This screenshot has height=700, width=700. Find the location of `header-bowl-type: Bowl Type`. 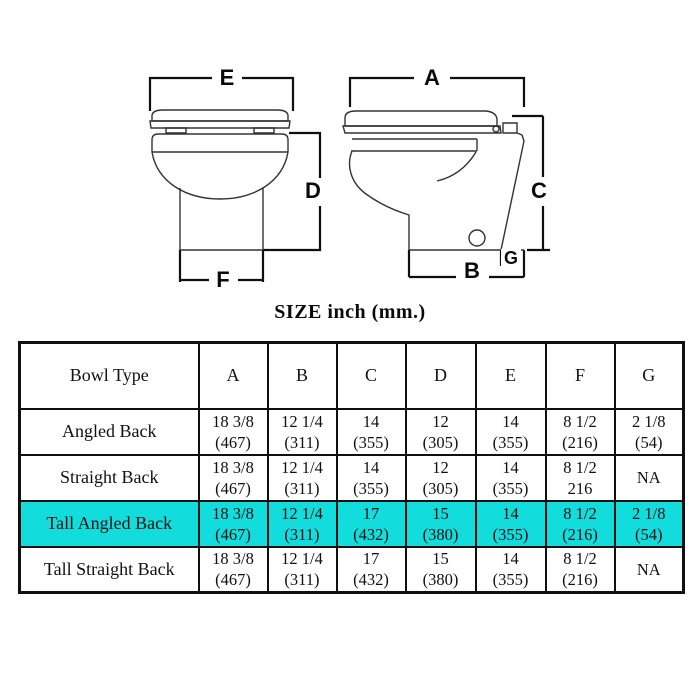

header-bowl-type: Bowl Type is located at coordinates (109, 375).